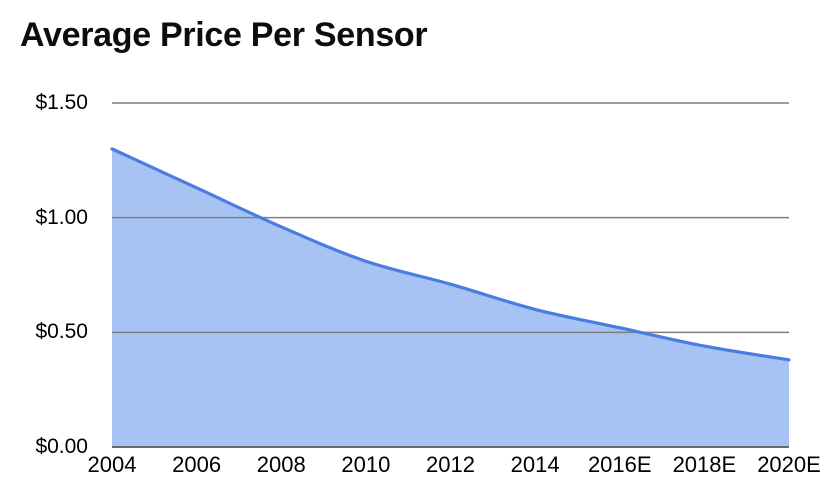  I want to click on y-axis-tick-label: $0.00, so click(61, 446).